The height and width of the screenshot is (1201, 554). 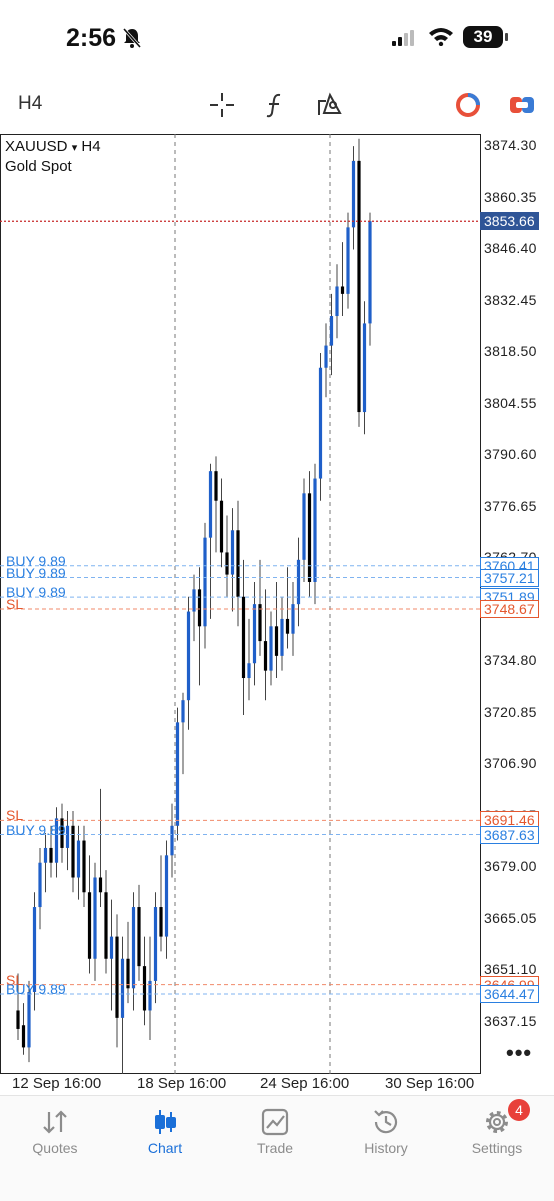 What do you see at coordinates (386, 1122) in the screenshot?
I see `history-icon` at bounding box center [386, 1122].